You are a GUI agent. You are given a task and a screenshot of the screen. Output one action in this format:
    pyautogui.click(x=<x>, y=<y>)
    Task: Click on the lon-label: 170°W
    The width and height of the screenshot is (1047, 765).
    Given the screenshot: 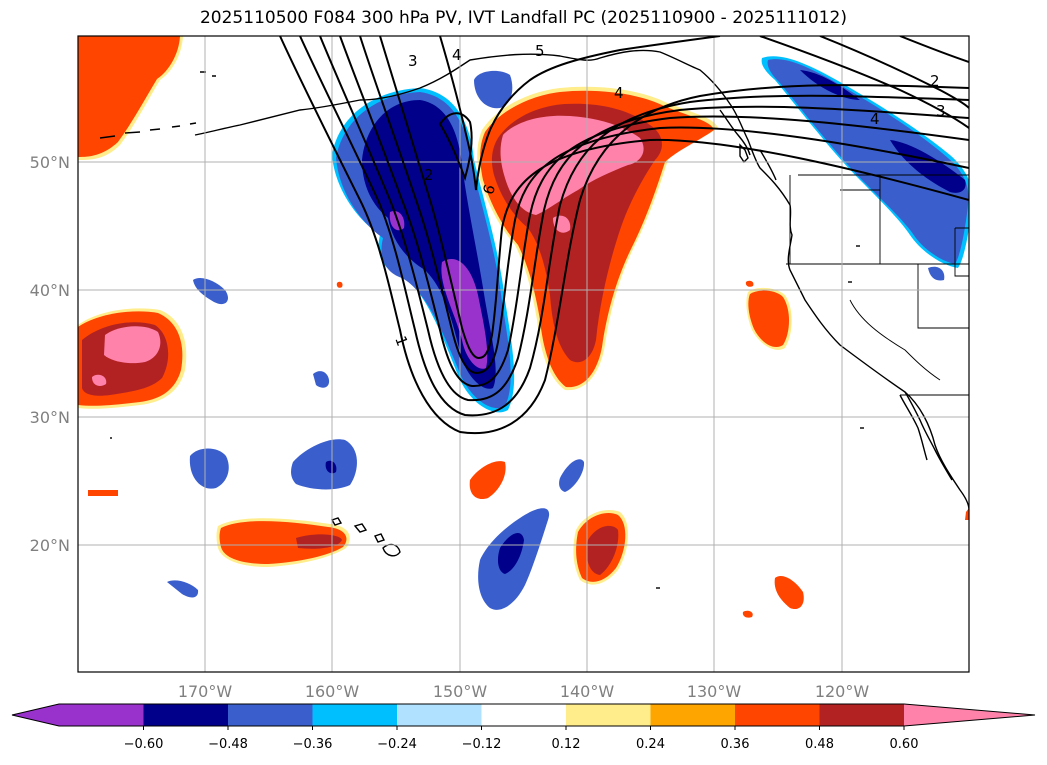 What is the action you would take?
    pyautogui.click(x=205, y=691)
    